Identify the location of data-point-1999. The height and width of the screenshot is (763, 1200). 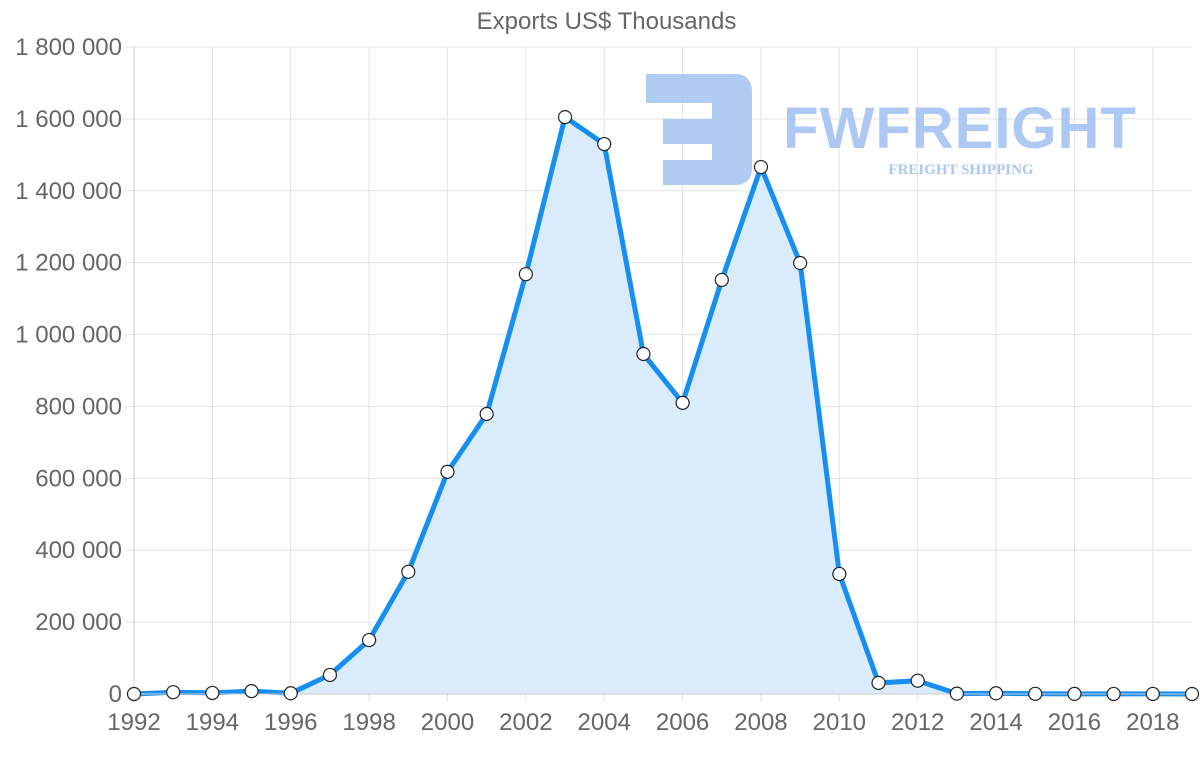
(408, 571).